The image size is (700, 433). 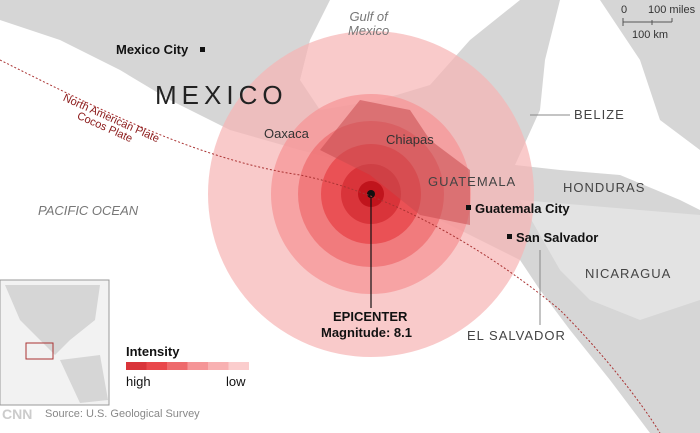 I want to click on city-marker-guatemala-city, so click(x=468, y=207).